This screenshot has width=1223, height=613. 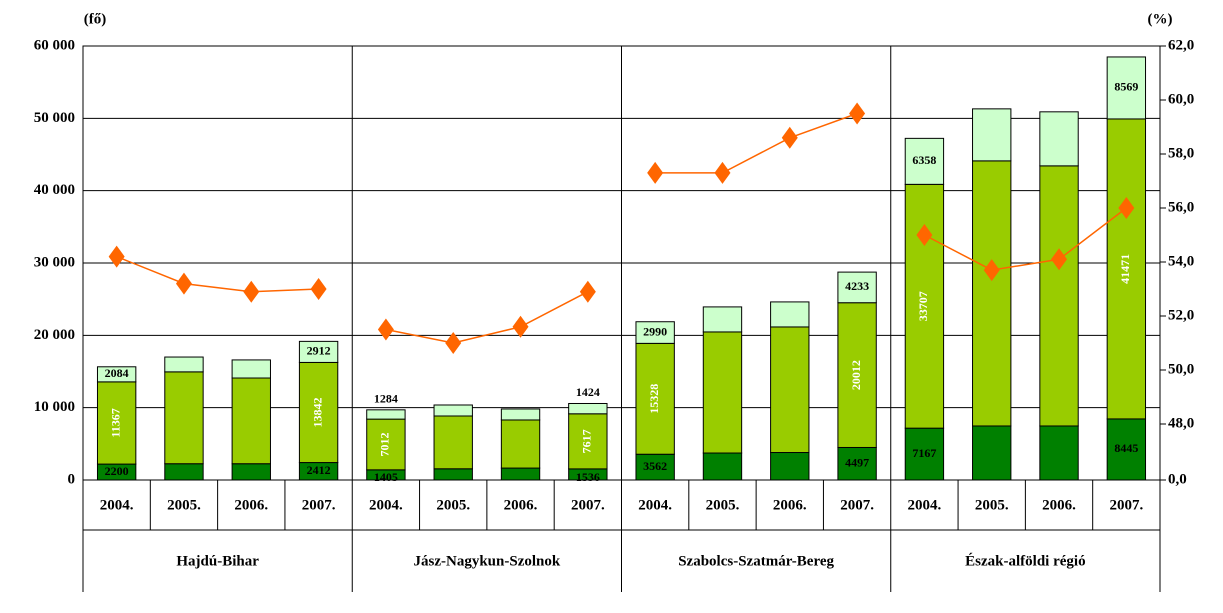 What do you see at coordinates (386, 477) in the screenshot?
I see `data-label: 1405` at bounding box center [386, 477].